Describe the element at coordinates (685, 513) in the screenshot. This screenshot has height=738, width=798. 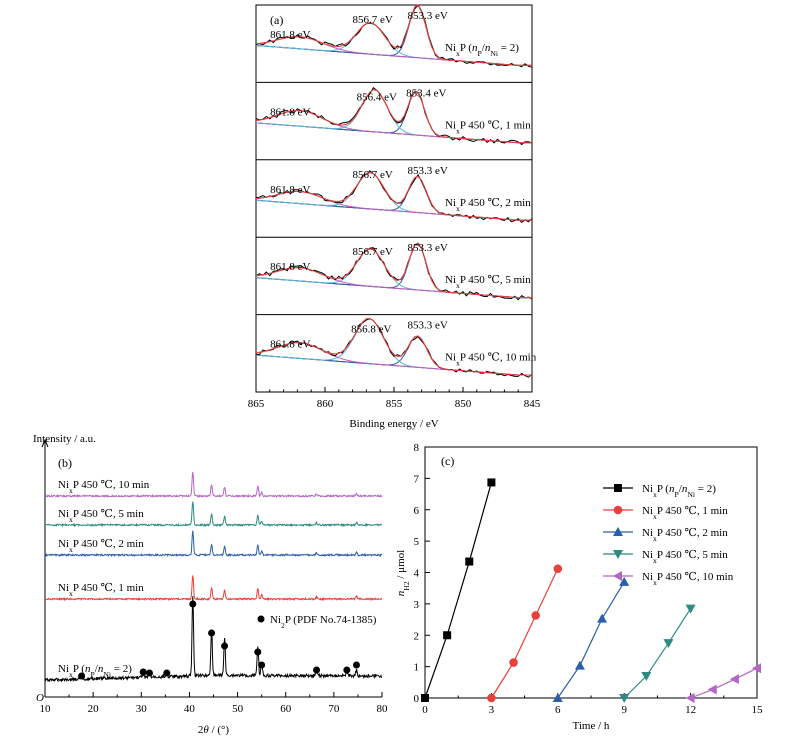
I see `legend-label: NixP 450 ℃, 1 min` at that location.